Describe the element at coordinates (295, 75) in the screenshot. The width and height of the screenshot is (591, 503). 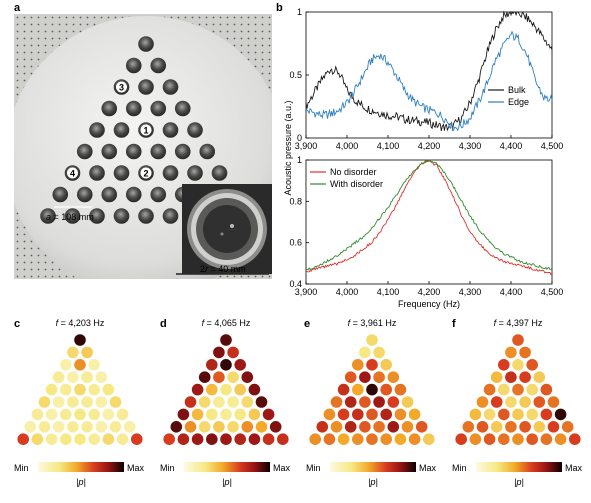
I see `y-tick-label: 0.5` at that location.